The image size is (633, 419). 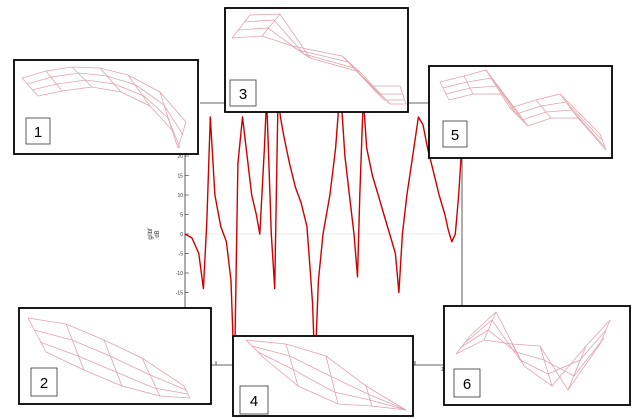 I want to click on y-tick-label: 0, so click(x=181, y=235).